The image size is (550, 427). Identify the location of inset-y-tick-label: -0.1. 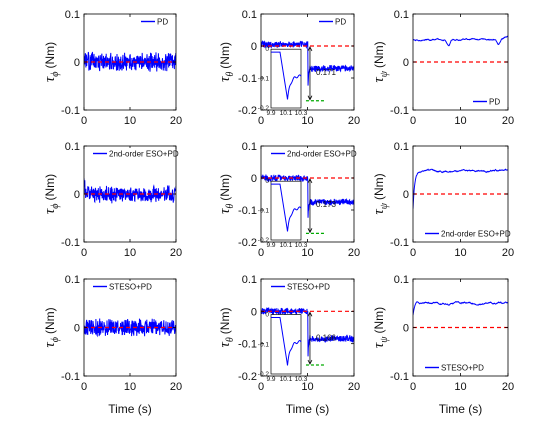
(264, 79).